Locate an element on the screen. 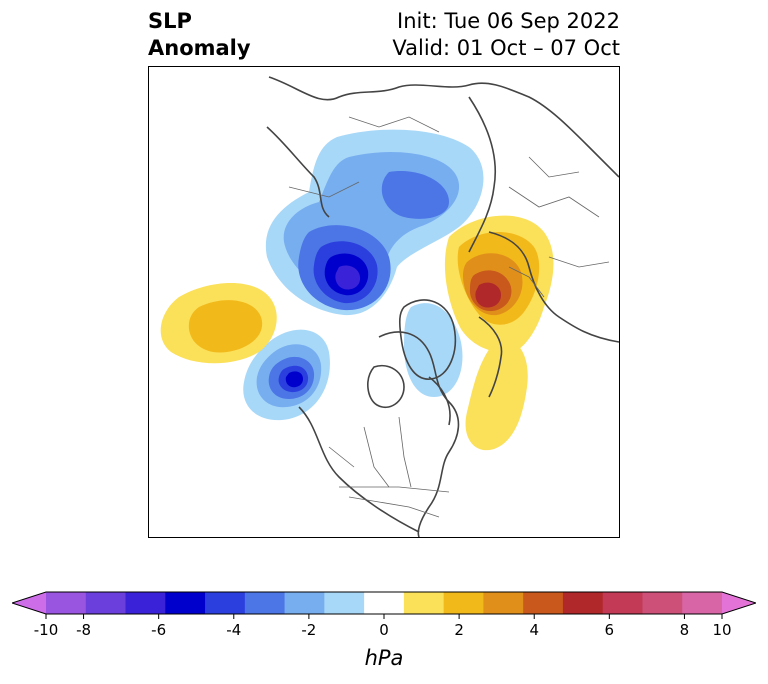  colorbar-tick-label: 10 is located at coordinates (721, 630).